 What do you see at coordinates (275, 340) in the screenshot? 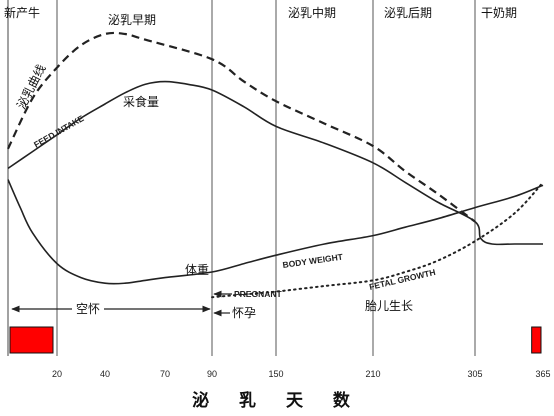
I see `dry-period-markers` at bounding box center [275, 340].